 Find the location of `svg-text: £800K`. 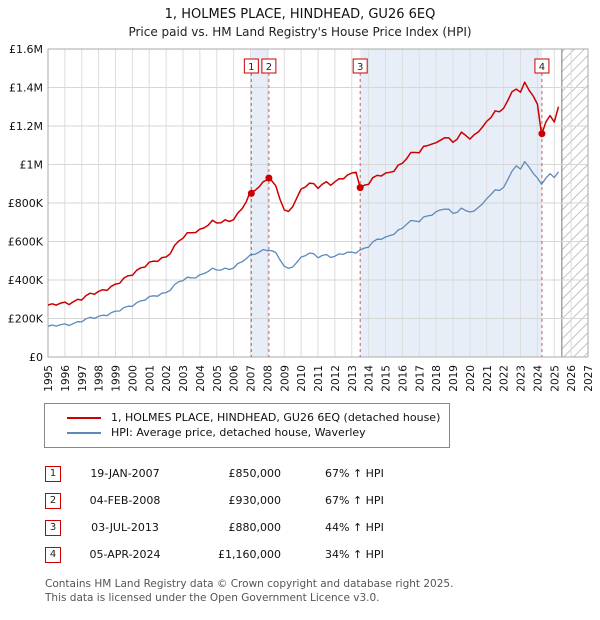

svg-text: £800K is located at coordinates (26, 203).